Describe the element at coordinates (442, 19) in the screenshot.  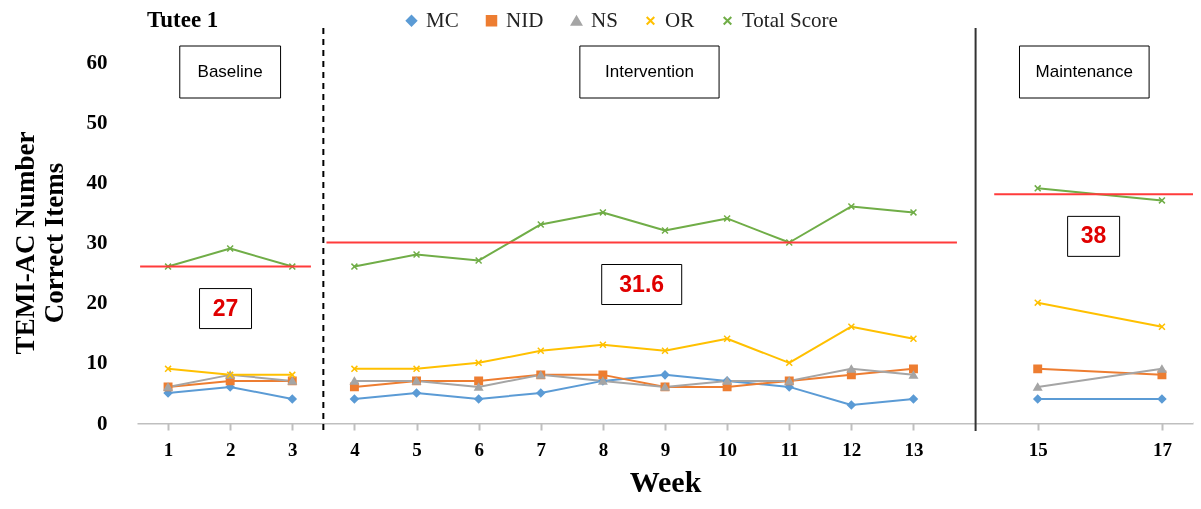
I see `legend-label: MC` at that location.